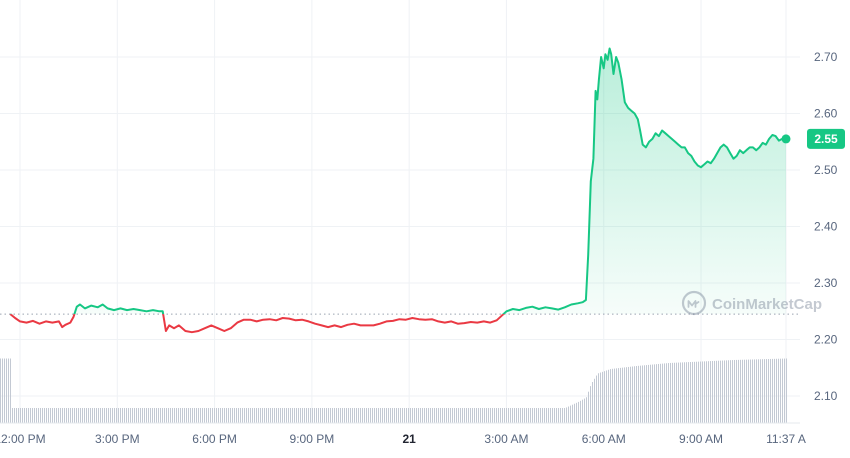 This screenshot has height=458, width=850. I want to click on x-tick-label: 3:00 PM, so click(117, 439).